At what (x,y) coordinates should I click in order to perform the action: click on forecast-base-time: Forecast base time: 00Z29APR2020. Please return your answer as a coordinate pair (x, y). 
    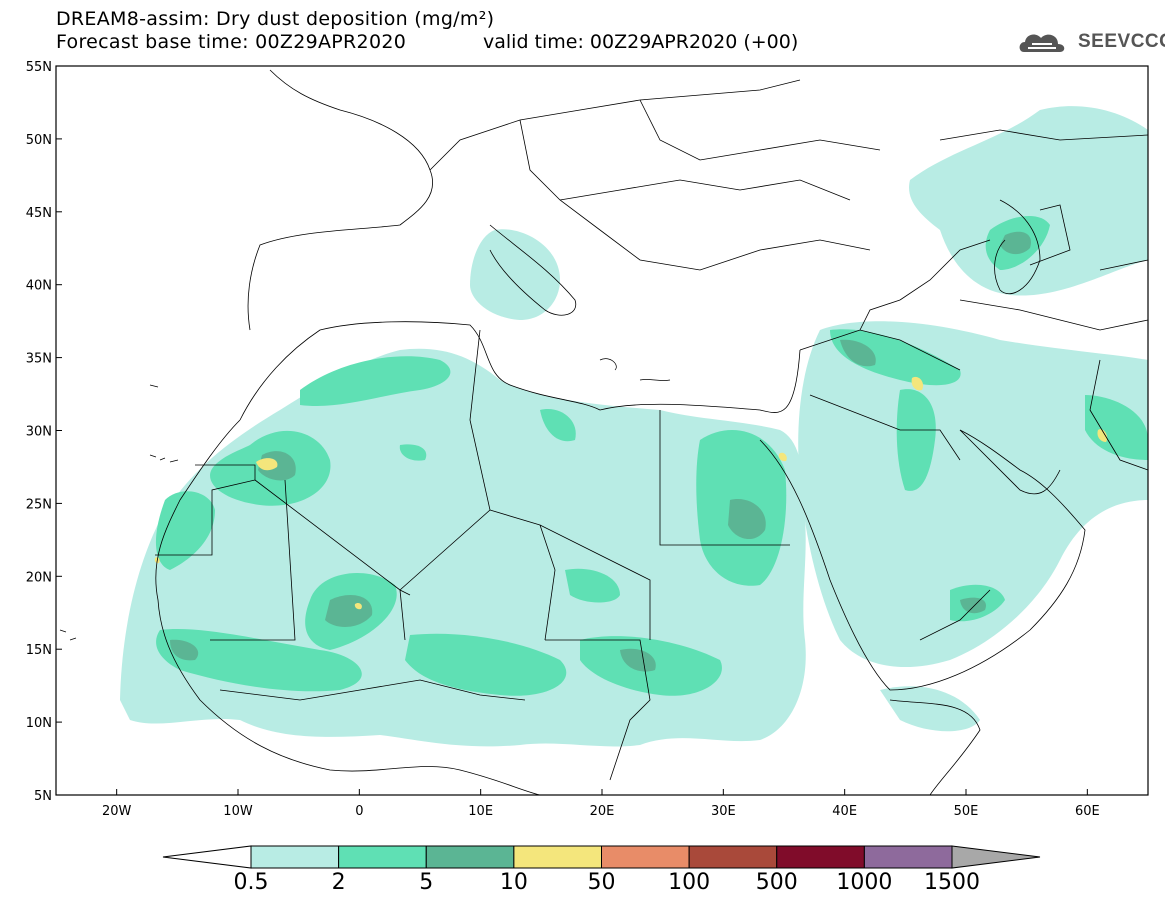
    Looking at the image, I should click on (231, 42).